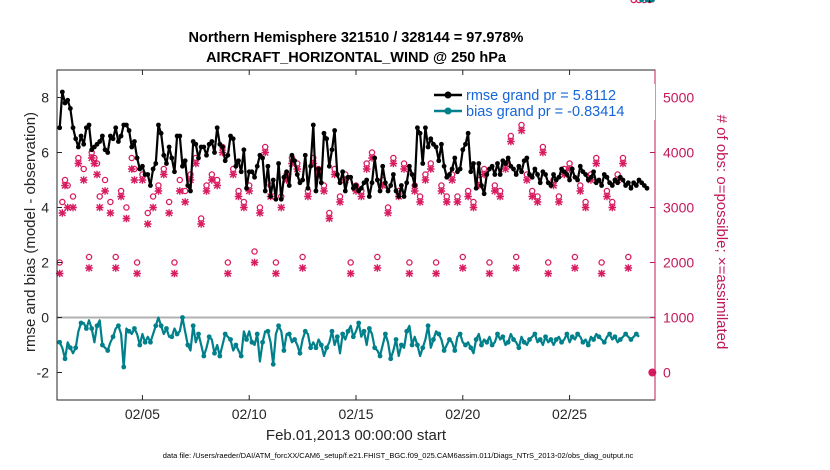 This screenshot has height=470, width=830. Describe the element at coordinates (678, 98) in the screenshot. I see `y-tick-label-right: 5000` at that location.